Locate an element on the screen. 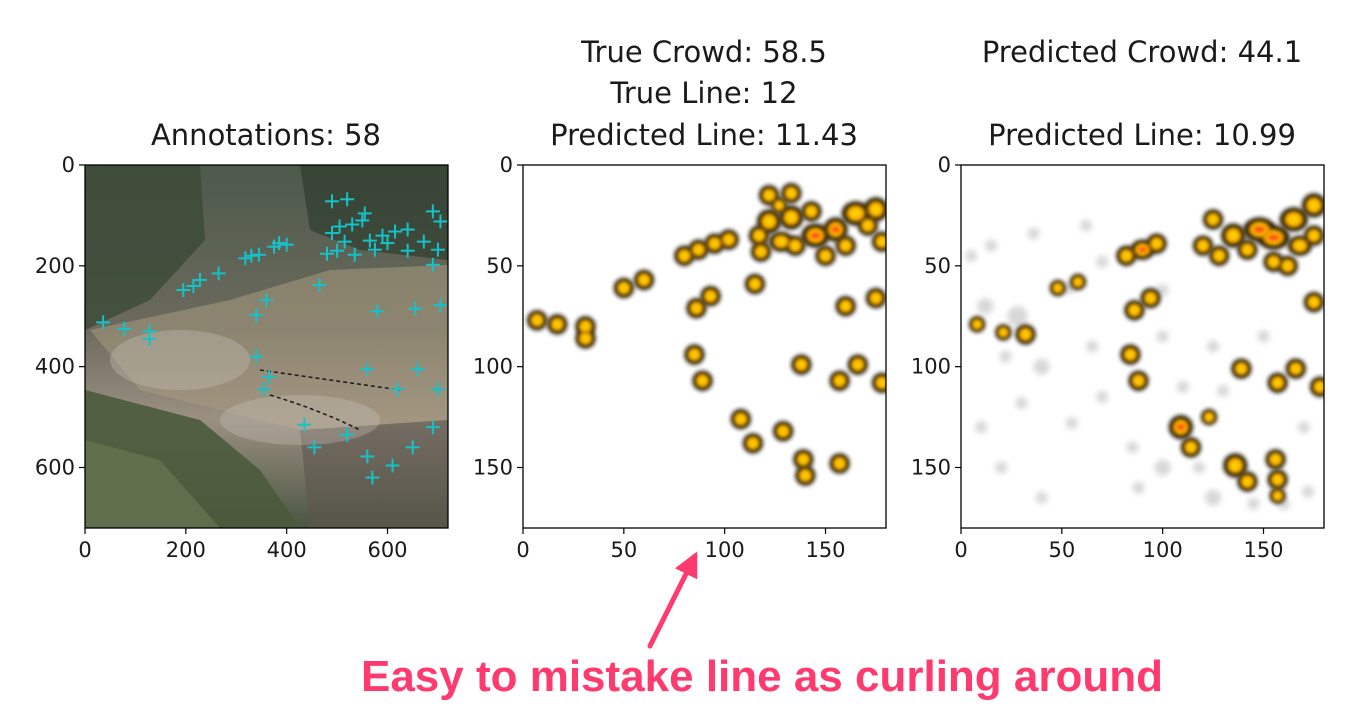 This screenshot has width=1364, height=728. y-tick-label: 200 is located at coordinates (55, 266).